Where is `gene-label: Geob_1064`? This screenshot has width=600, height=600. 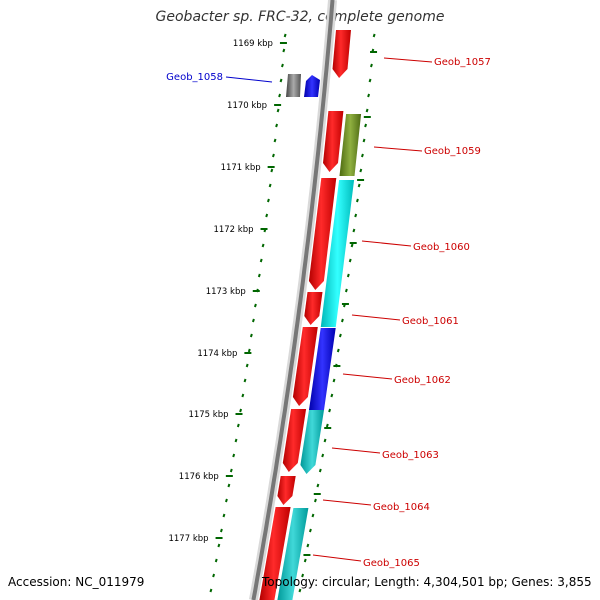 gene-label: Geob_1064 is located at coordinates (401, 507).